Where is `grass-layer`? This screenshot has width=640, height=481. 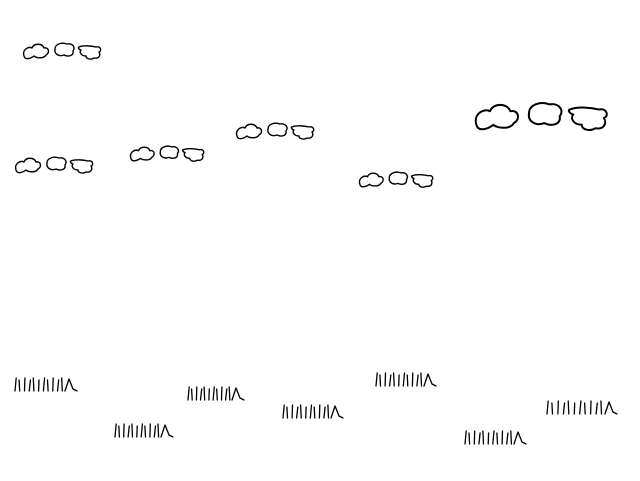
grass-layer is located at coordinates (316, 408).